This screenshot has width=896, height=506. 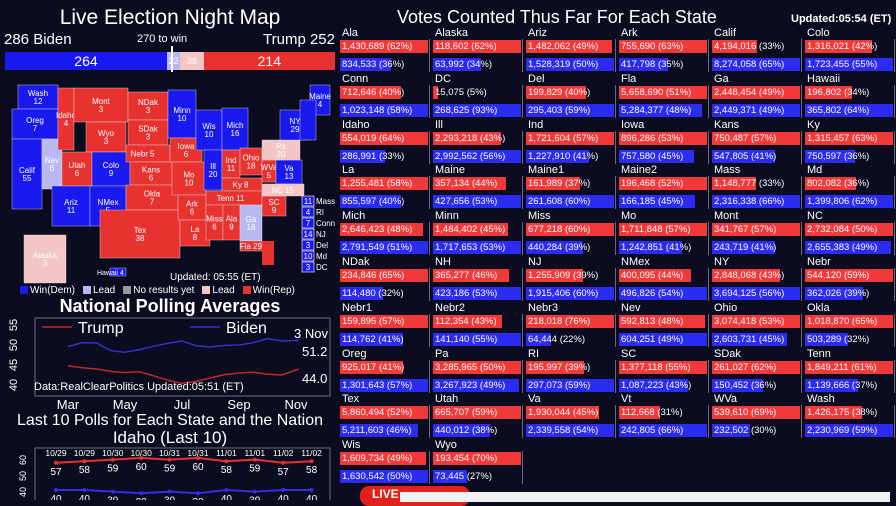 I want to click on small-state-mass: 11 Mass, so click(x=318, y=201).